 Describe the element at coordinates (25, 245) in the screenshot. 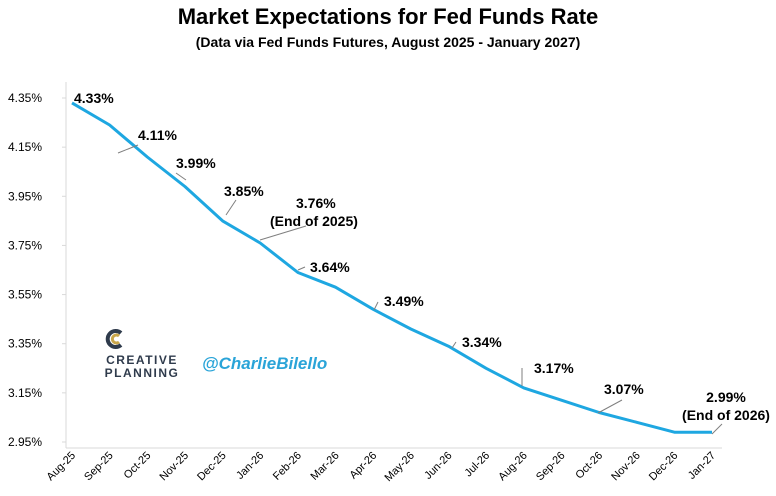

I see `y-tick-label: 3.75%` at that location.